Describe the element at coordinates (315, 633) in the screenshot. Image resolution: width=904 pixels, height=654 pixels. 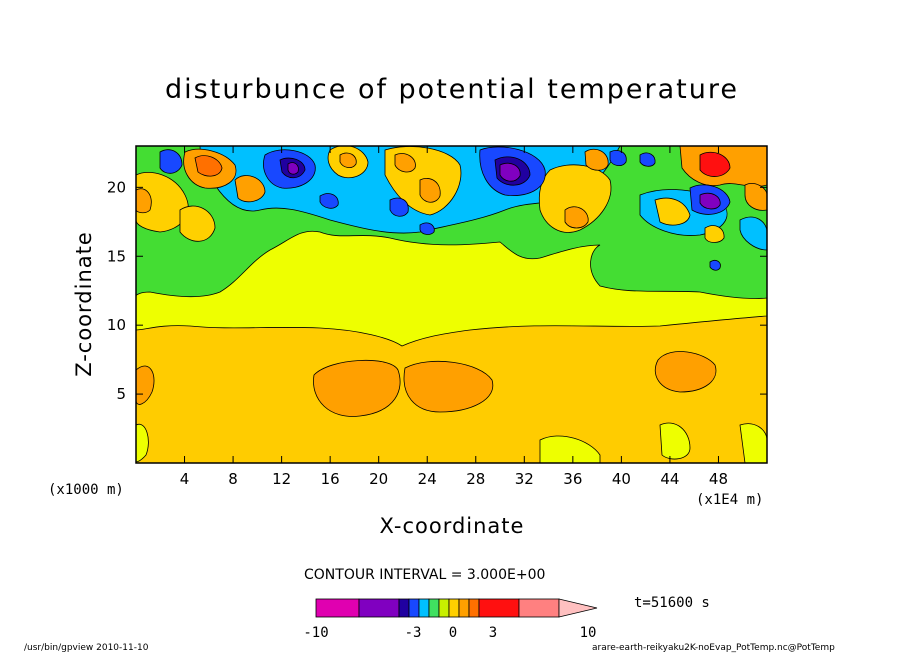
I see `colorbar-tick-label: -10` at that location.